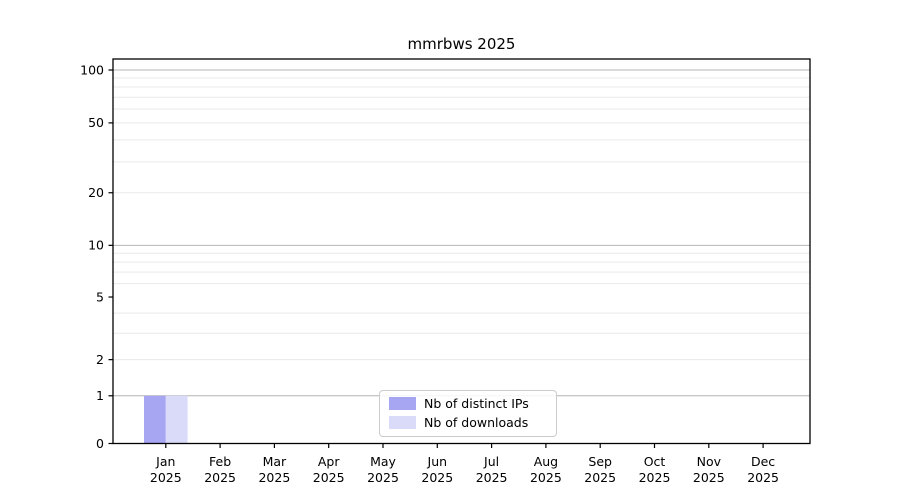  I want to click on x-tick-label-month-aug: Aug, so click(546, 461).